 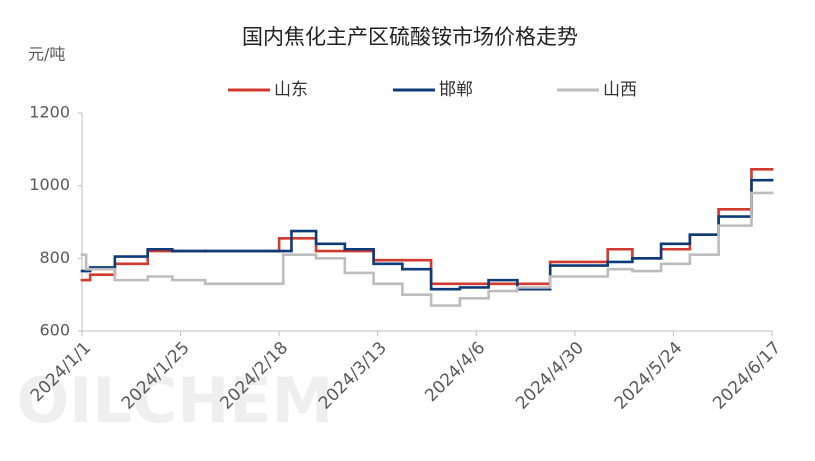 What do you see at coordinates (54, 330) in the screenshot?
I see `y-tick-label: 600` at bounding box center [54, 330].